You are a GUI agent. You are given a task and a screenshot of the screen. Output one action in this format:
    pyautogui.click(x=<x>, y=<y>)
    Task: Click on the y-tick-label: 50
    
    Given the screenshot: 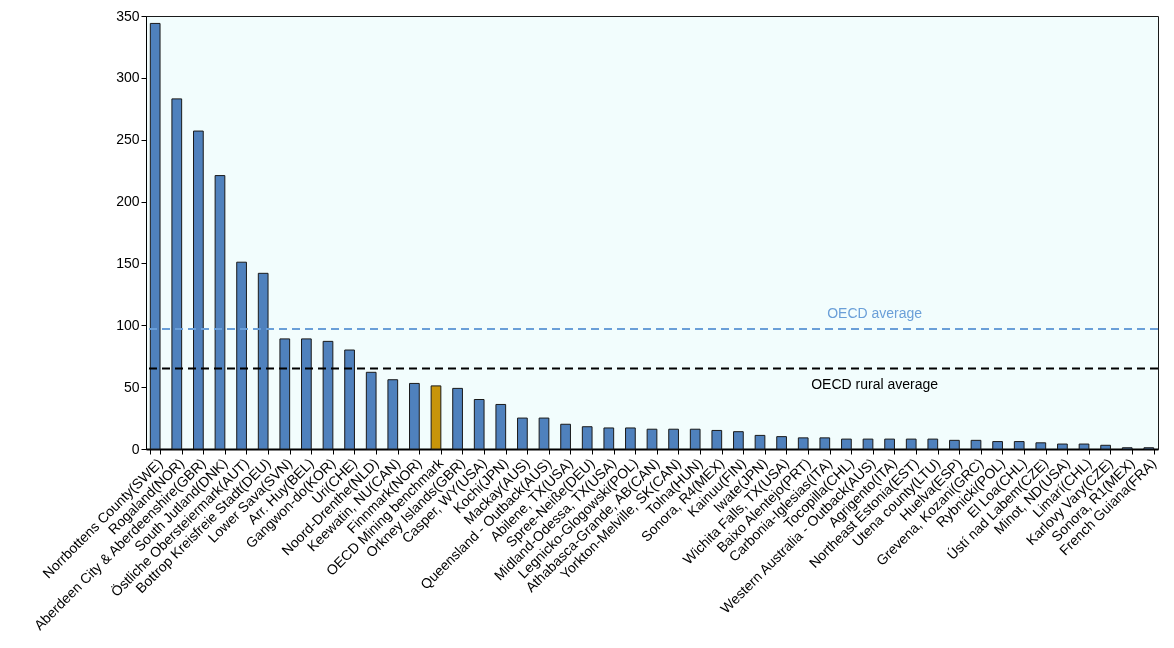 What is the action you would take?
    pyautogui.click(x=131, y=386)
    